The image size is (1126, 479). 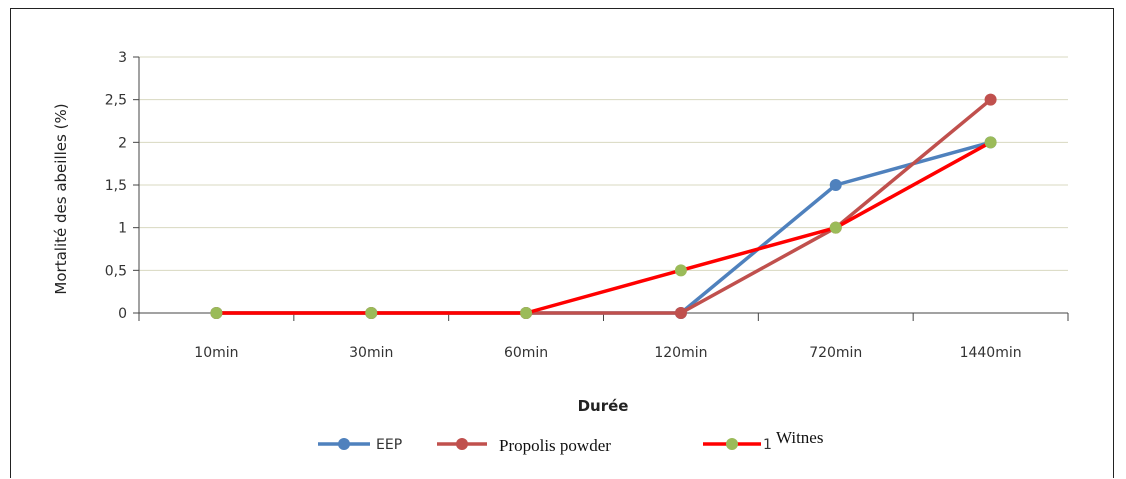 I want to click on y-tick-label: 2,5, so click(x=116, y=101).